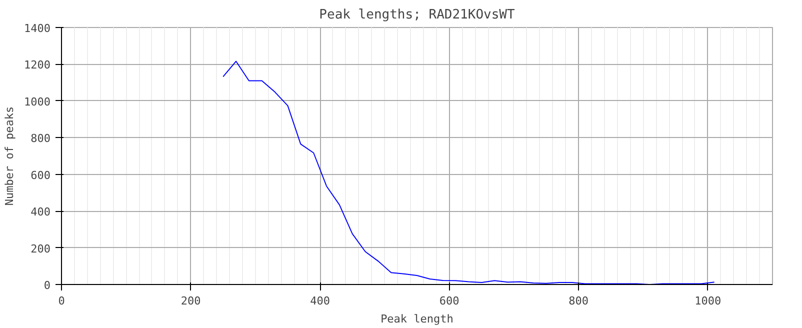  What do you see at coordinates (708, 301) in the screenshot?
I see `x-tick-label: 1000` at bounding box center [708, 301].